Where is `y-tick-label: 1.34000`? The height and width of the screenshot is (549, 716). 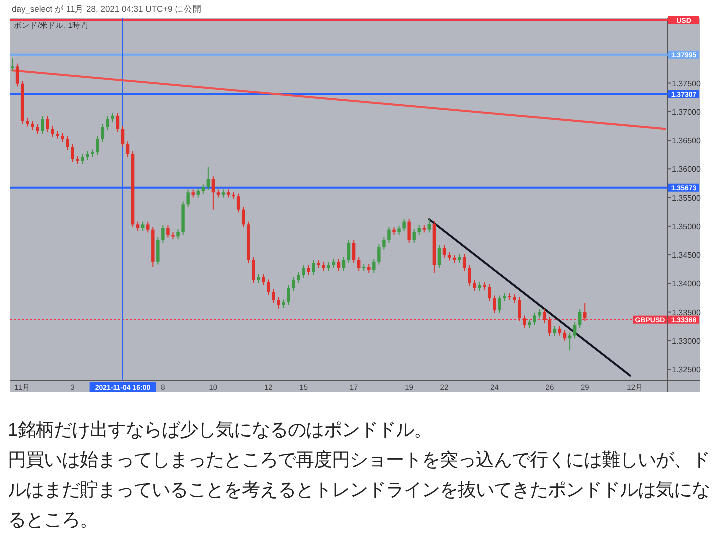
y-tick-label: 1.34000 is located at coordinates (687, 284).